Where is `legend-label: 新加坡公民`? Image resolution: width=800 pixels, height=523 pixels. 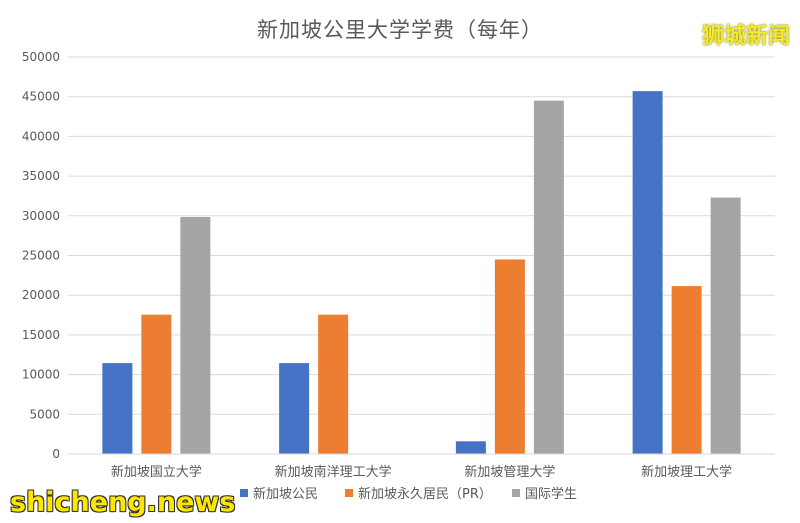 legend-label: 新加坡公民 is located at coordinates (285, 494).